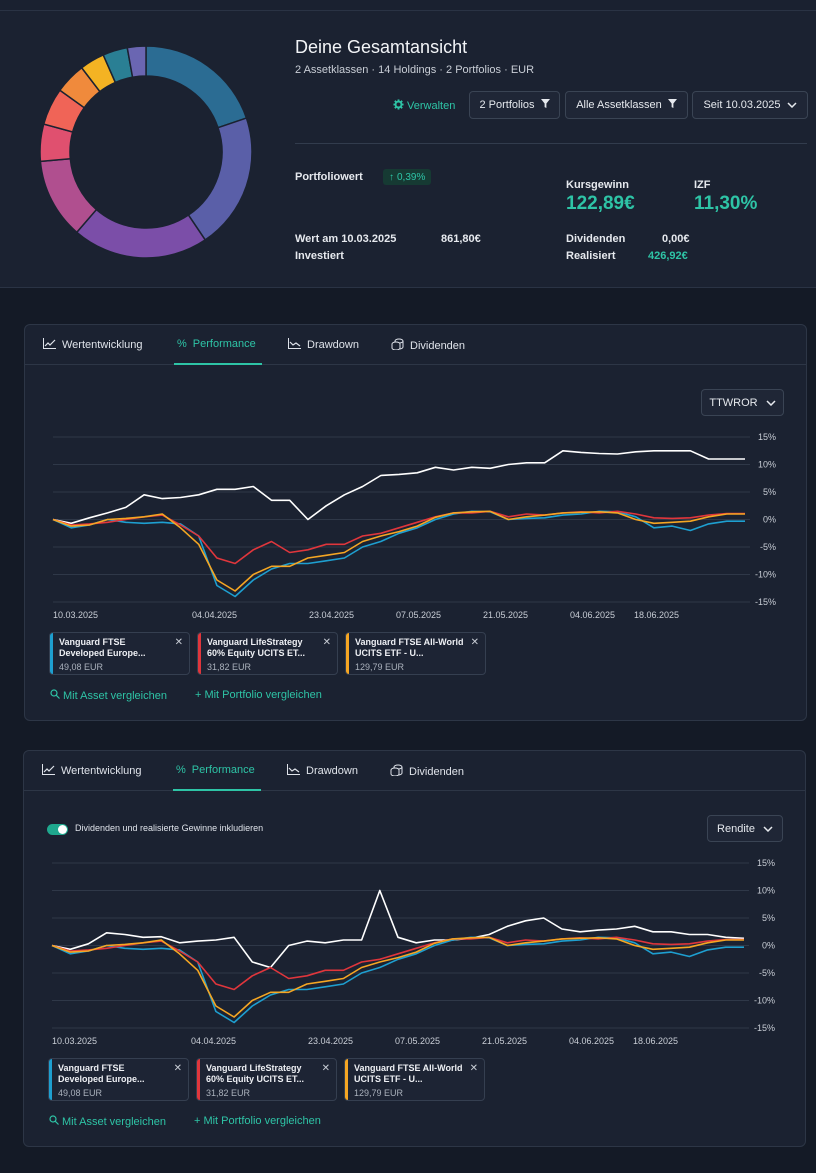 Image resolution: width=816 pixels, height=1173 pixels. Describe the element at coordinates (329, 177) in the screenshot. I see `portfolio-value-label: Portfoliowert` at that location.